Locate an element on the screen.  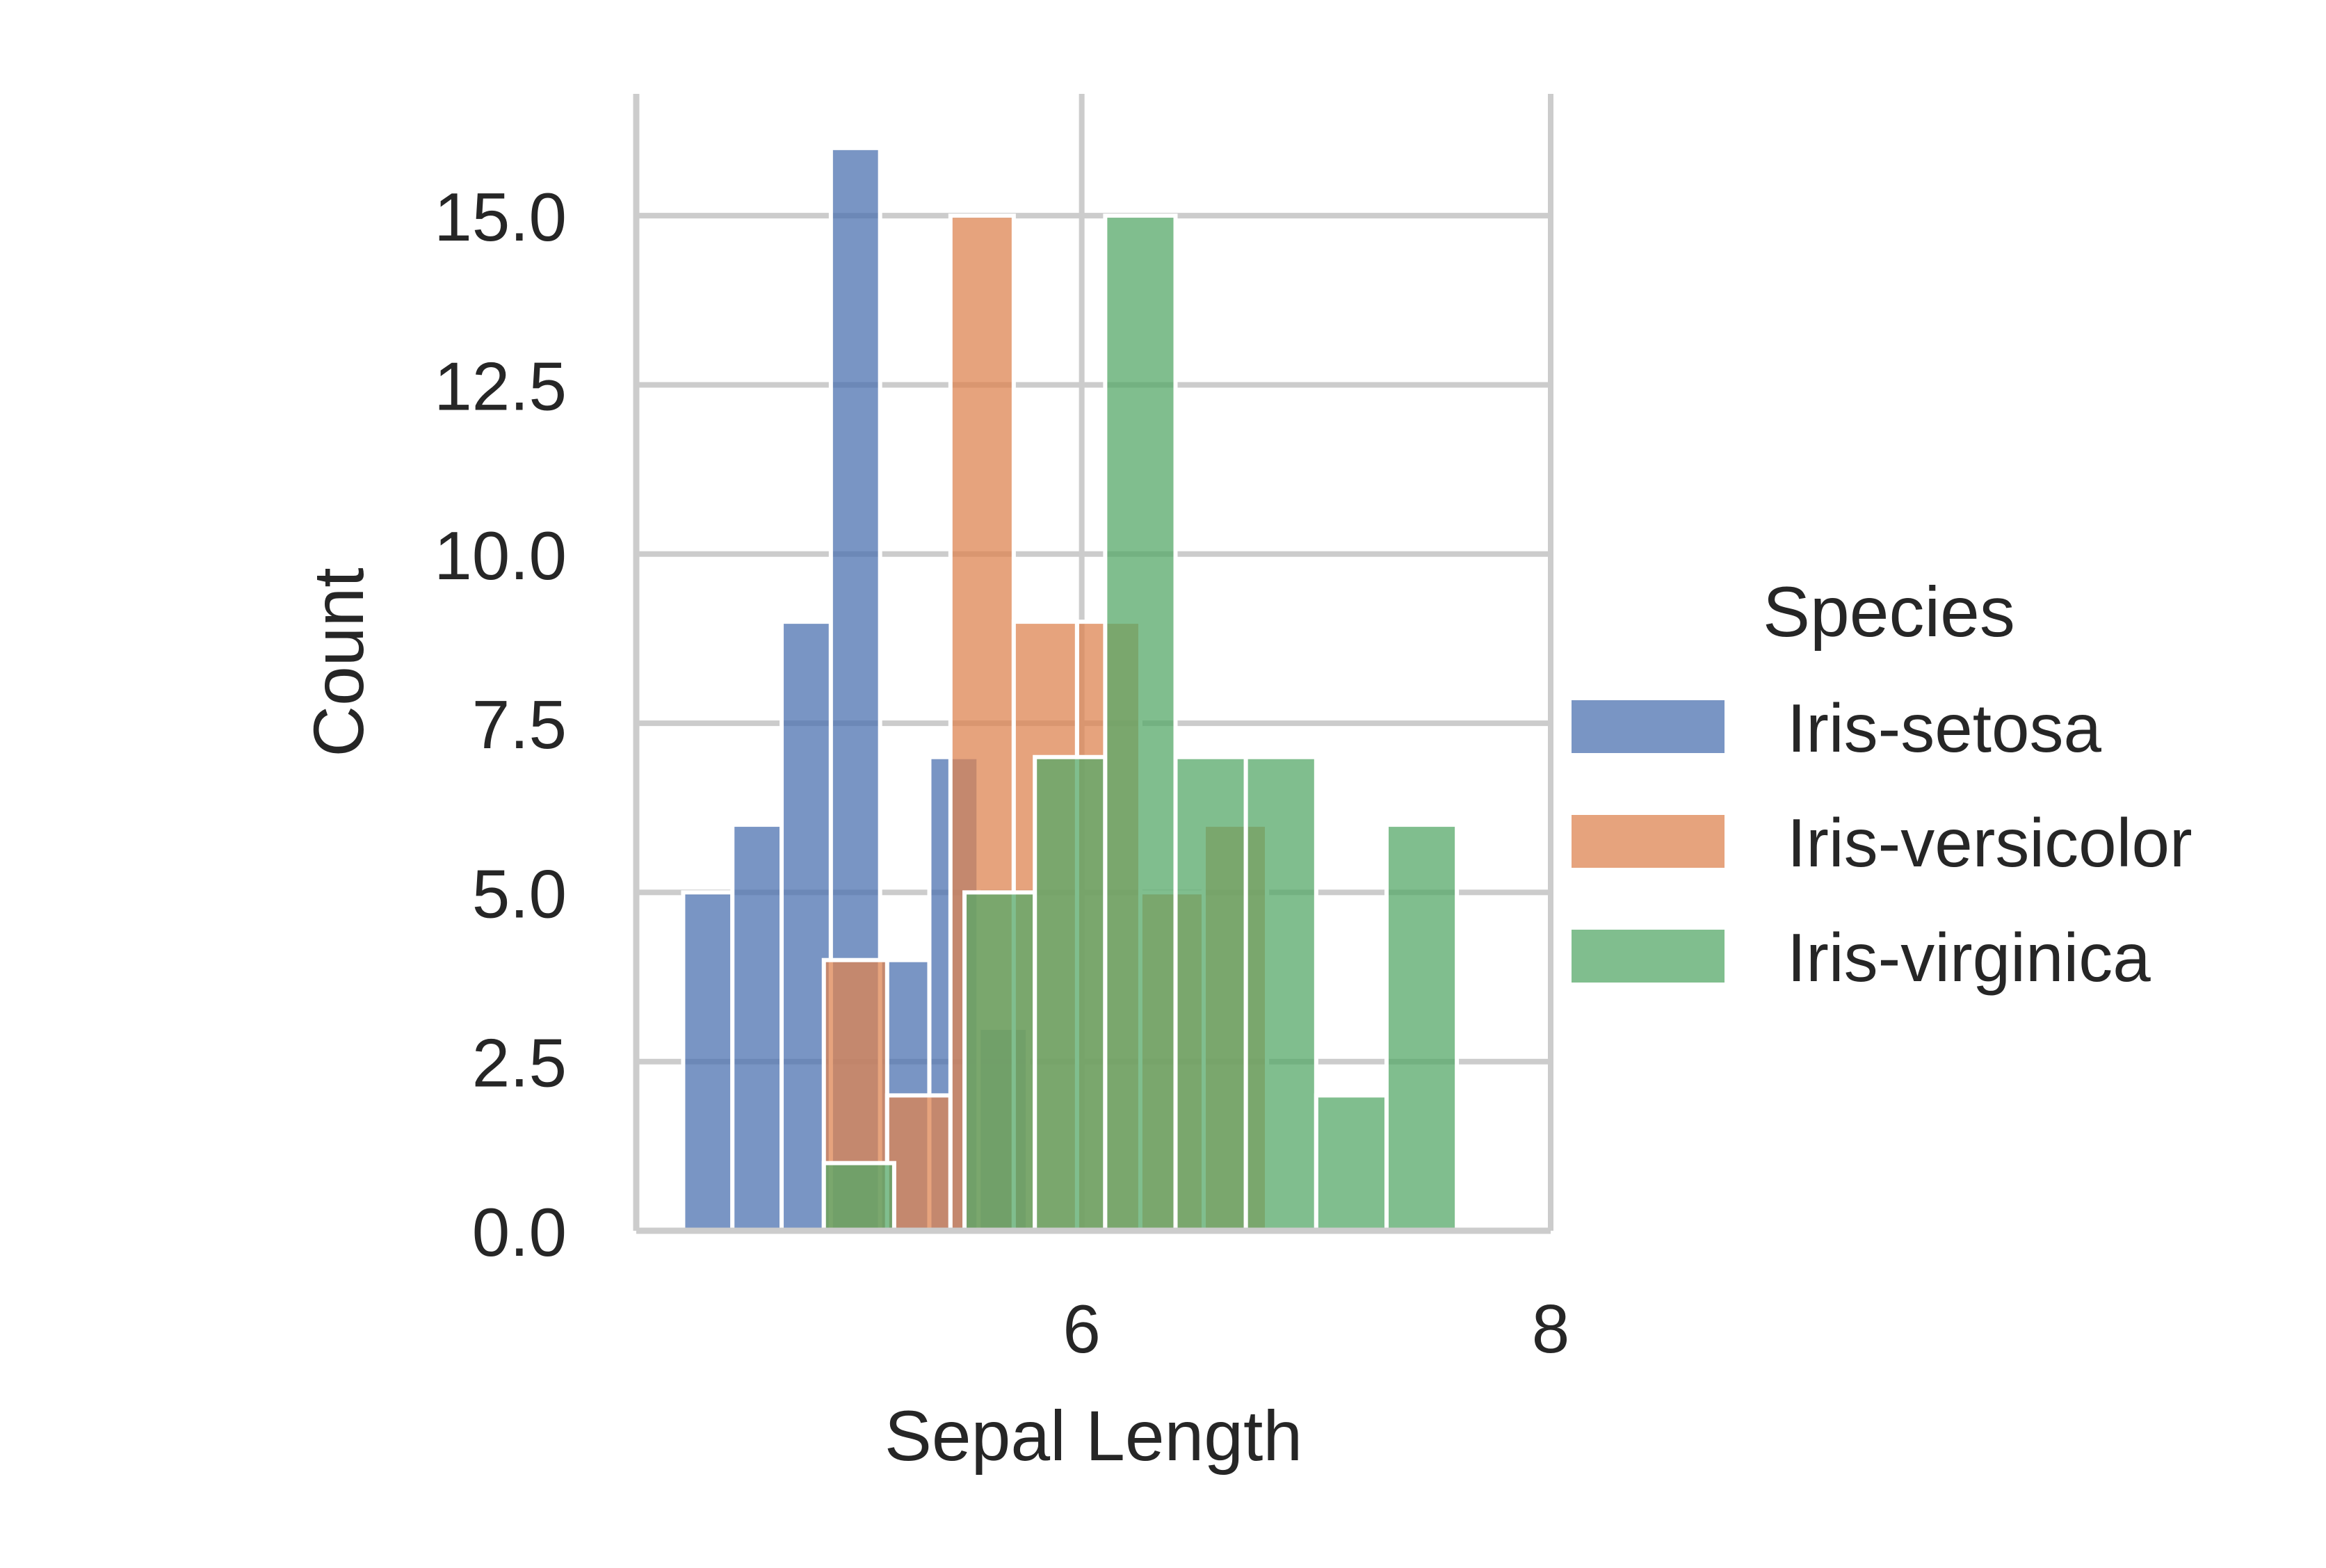
legend-title: Species is located at coordinates (1889, 612).